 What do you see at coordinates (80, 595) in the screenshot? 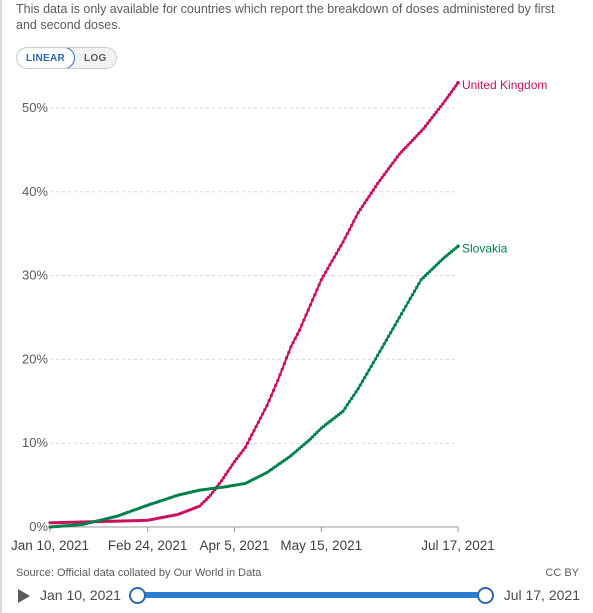
I see `timeline-start-label: Jan 10, 2021` at bounding box center [80, 595].